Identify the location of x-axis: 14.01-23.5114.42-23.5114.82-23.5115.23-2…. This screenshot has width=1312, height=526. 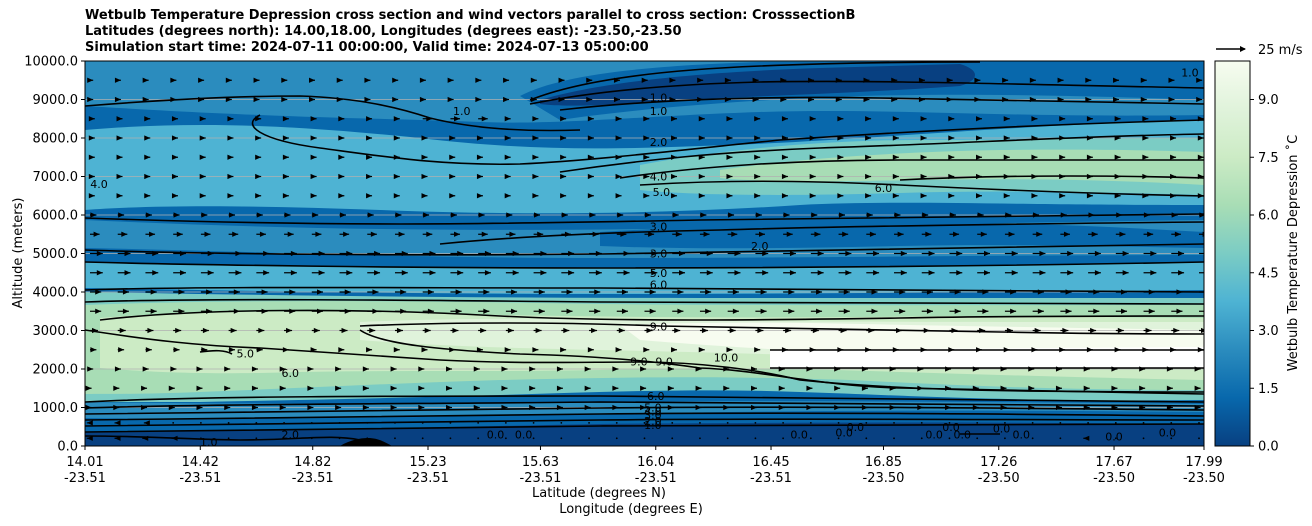
(644, 466).